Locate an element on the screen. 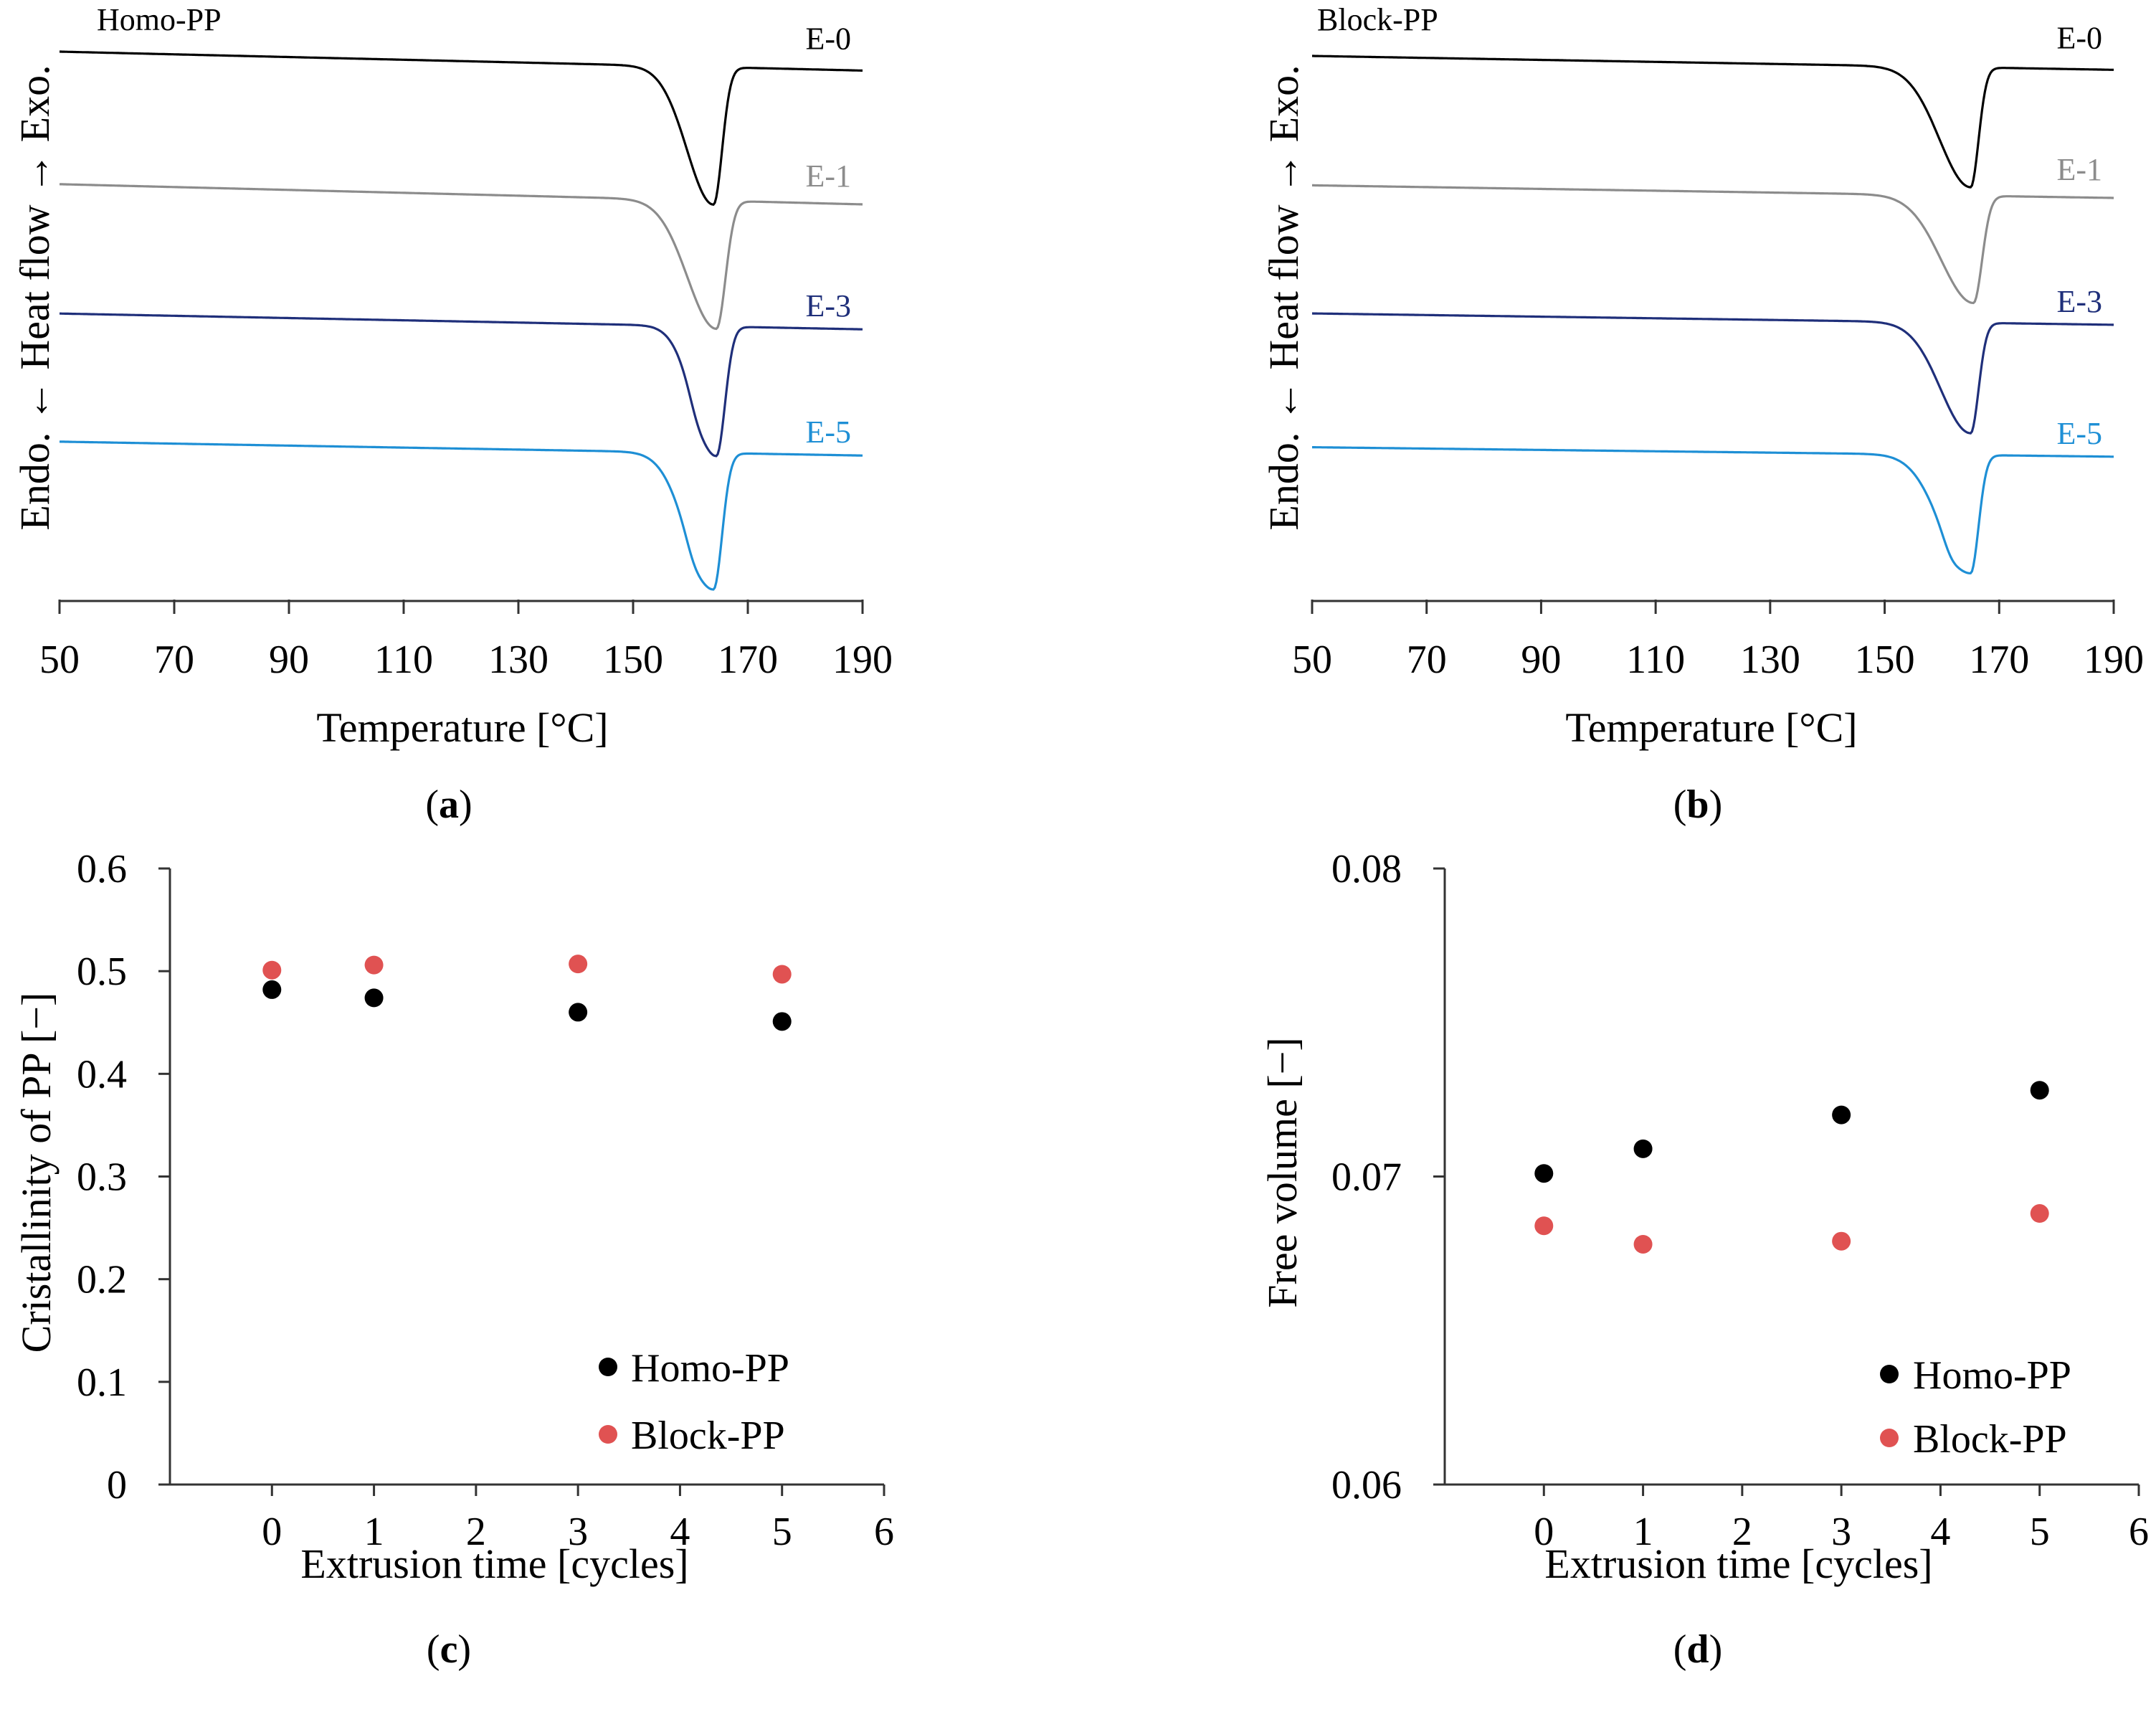 Image resolution: width=2156 pixels, height=1709 pixels. y-tick-label: 0.5 is located at coordinates (102, 972).